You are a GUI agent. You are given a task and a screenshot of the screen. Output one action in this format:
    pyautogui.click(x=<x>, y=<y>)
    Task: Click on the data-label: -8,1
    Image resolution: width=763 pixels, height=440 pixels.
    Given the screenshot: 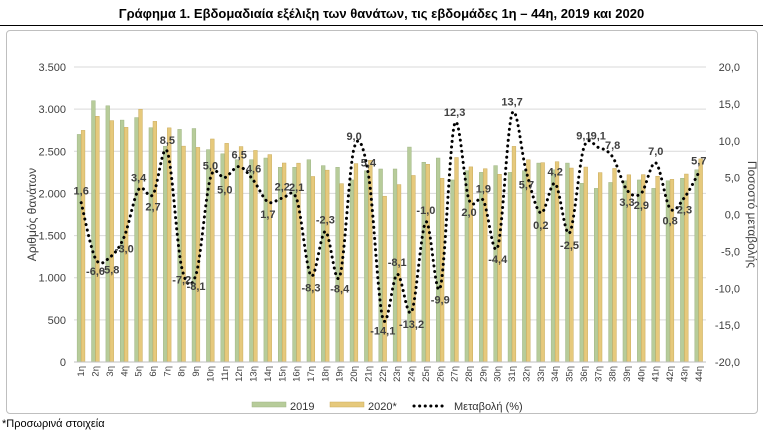 What is the action you would take?
    pyautogui.click(x=196, y=287)
    